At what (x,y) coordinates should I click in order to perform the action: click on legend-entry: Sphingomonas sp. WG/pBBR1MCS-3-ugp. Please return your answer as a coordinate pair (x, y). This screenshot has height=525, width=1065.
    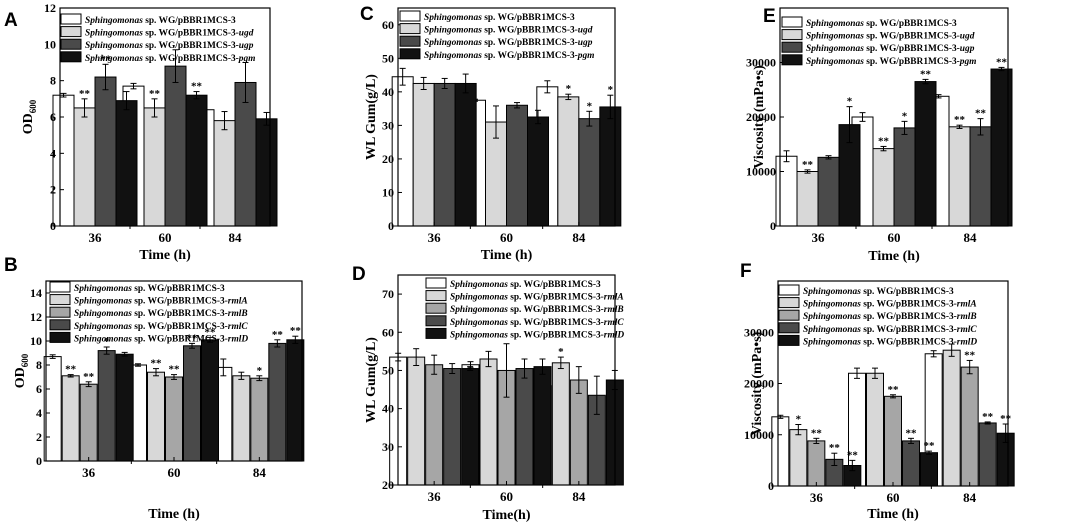
    Looking at the image, I should click on (169, 46).